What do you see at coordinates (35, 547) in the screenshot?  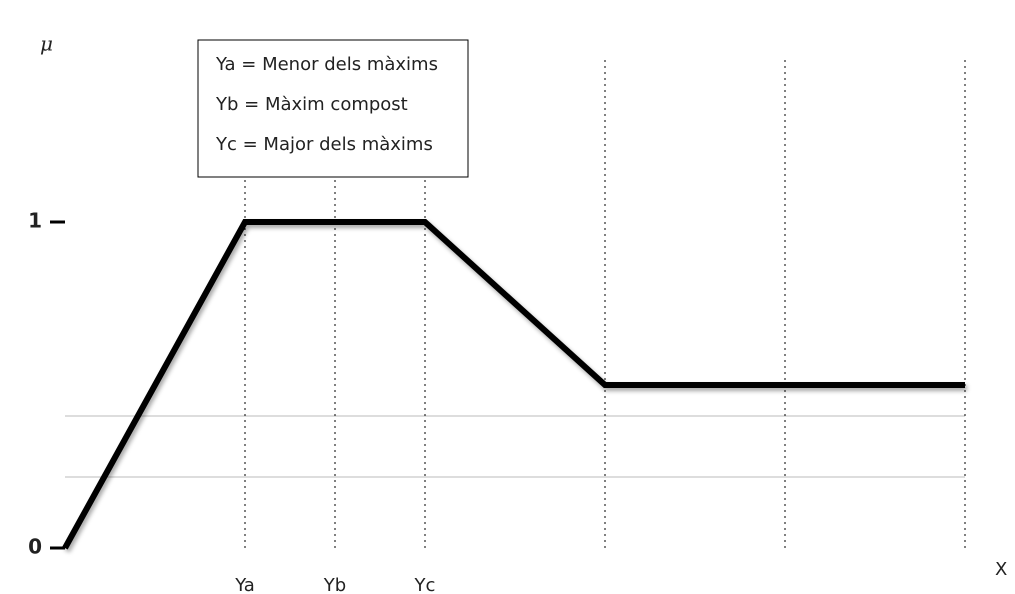 I see `y-tick-label: 0` at bounding box center [35, 547].